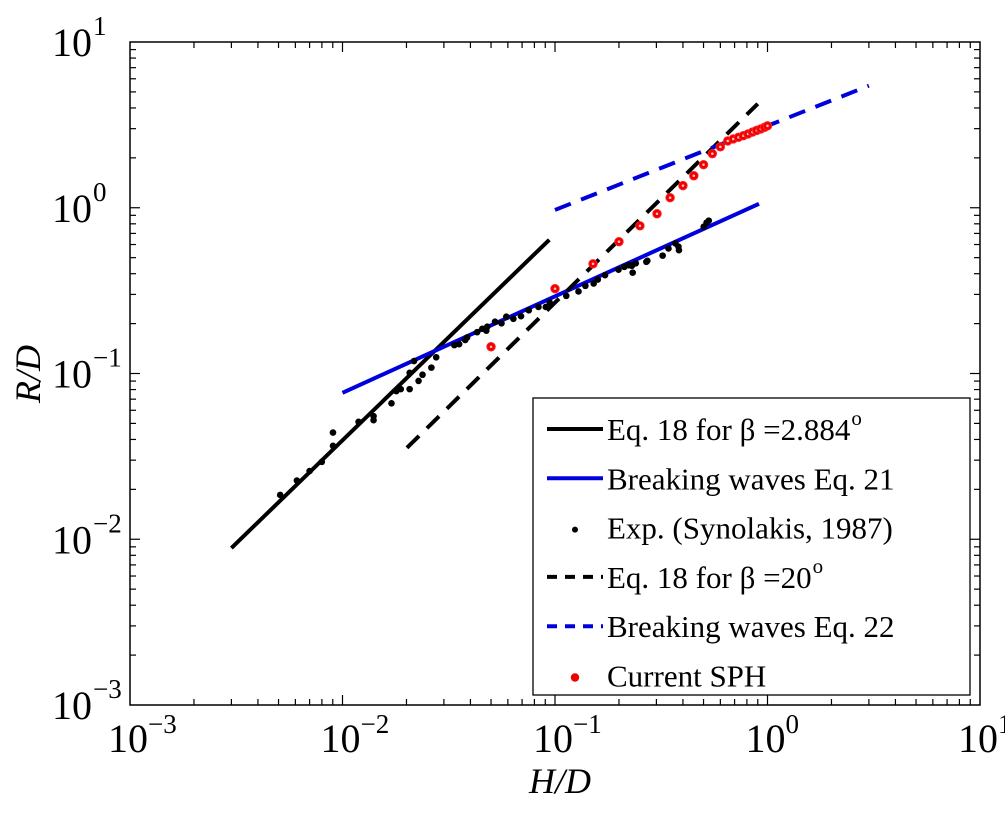 The width and height of the screenshot is (1005, 822). Describe the element at coordinates (709, 577) in the screenshot. I see `legend-label: Eq. 18 for β =20` at that location.